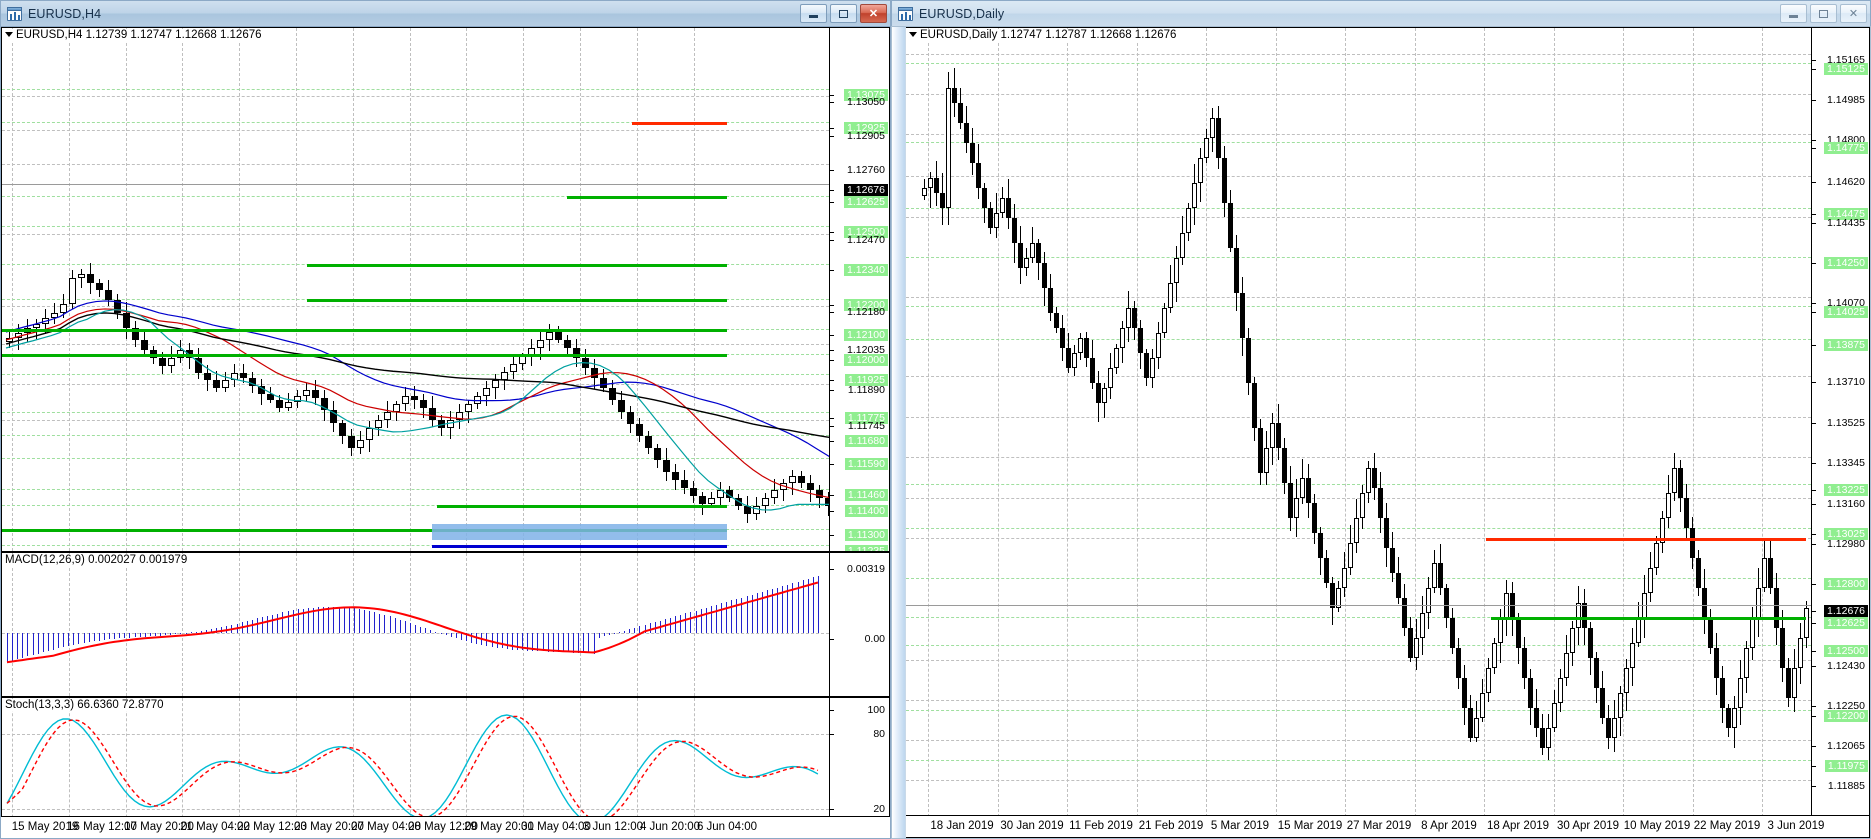  What do you see at coordinates (866, 426) in the screenshot?
I see `price-label: 1.11745` at bounding box center [866, 426].